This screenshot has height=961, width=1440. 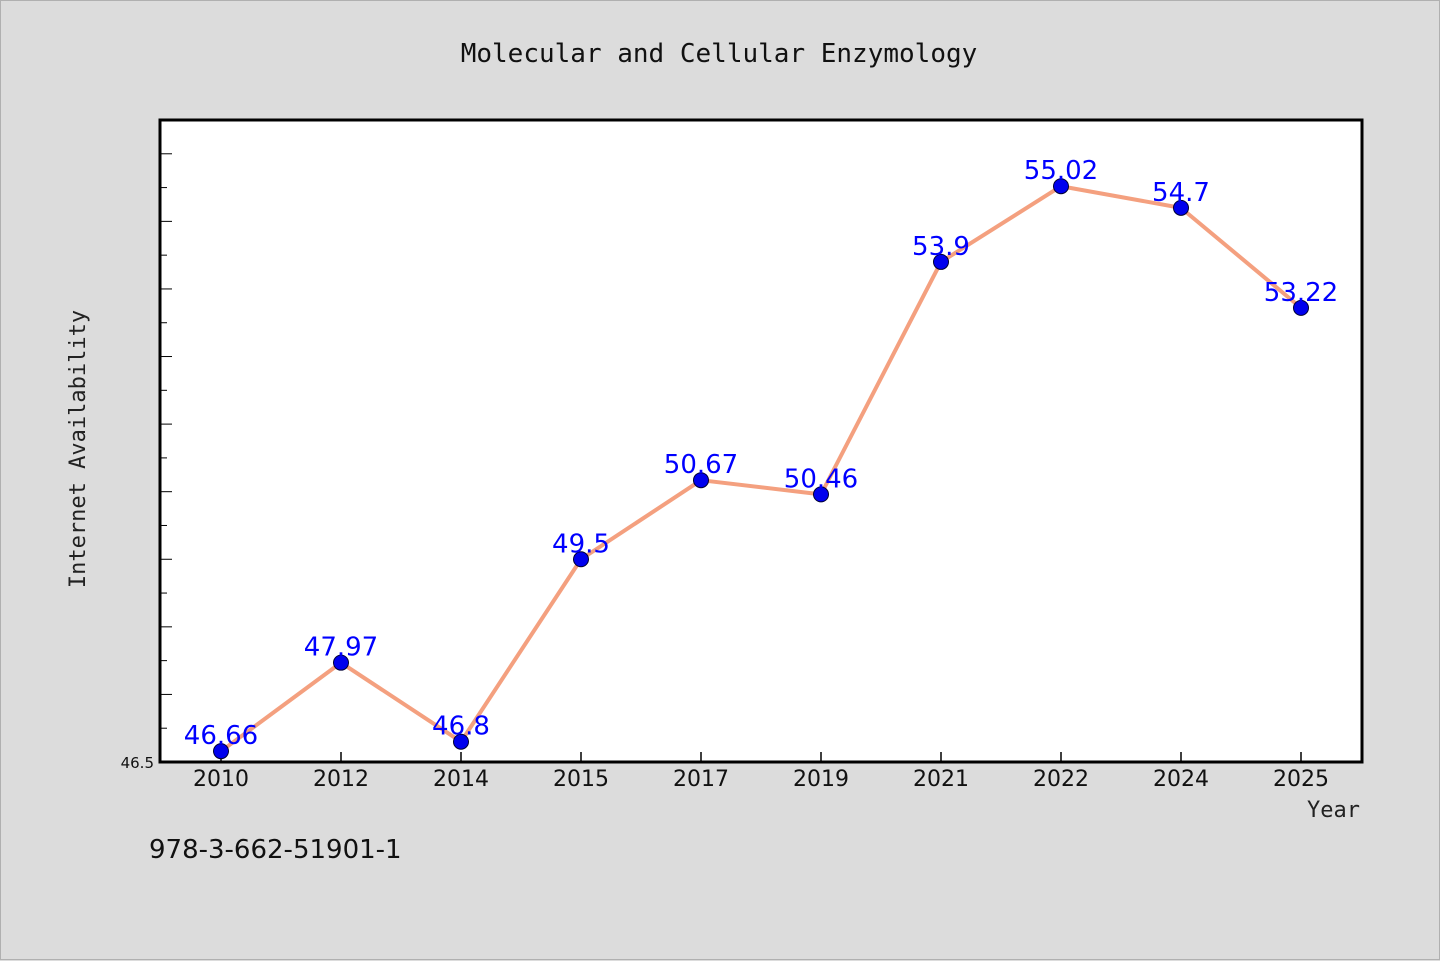 I want to click on y-axis-label: Internet Availability, so click(x=78, y=449).